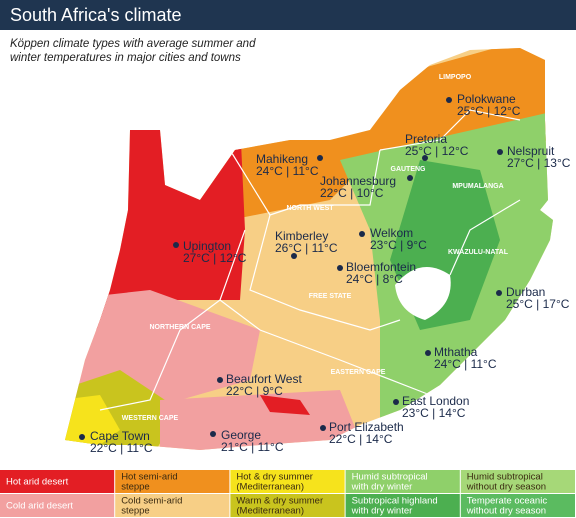  I want to click on city-temps: 23°C | 9°C, so click(398, 245).